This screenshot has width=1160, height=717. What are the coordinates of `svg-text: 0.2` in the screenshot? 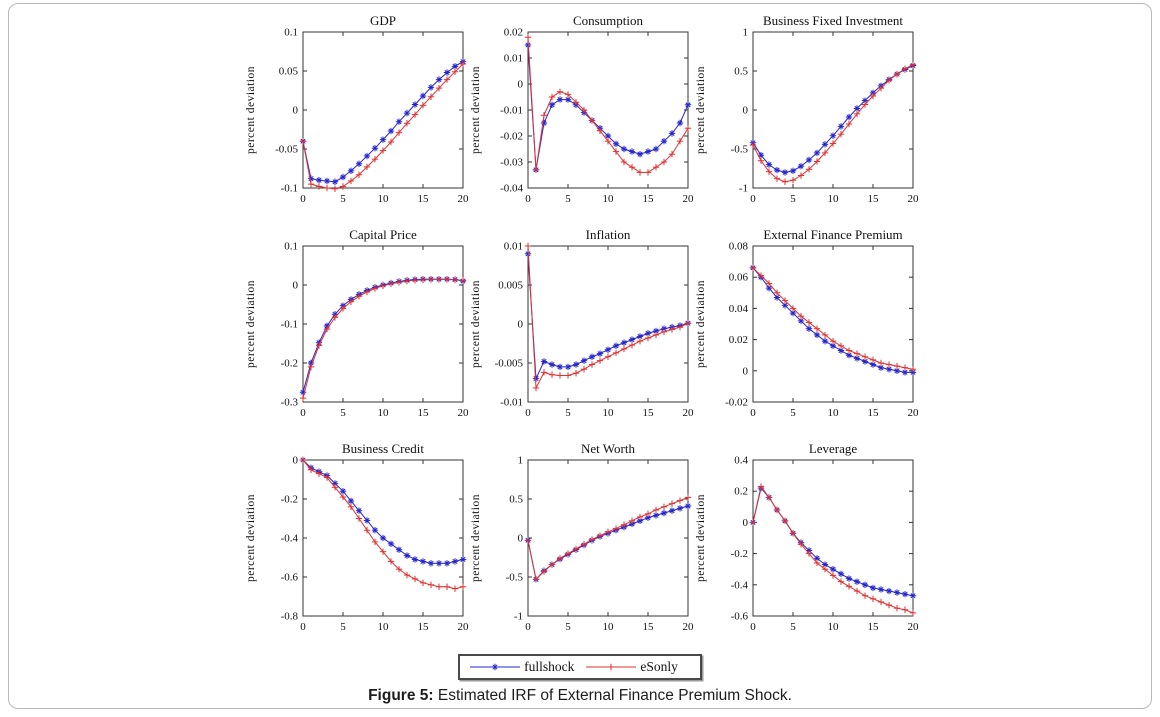 It's located at (741, 492).